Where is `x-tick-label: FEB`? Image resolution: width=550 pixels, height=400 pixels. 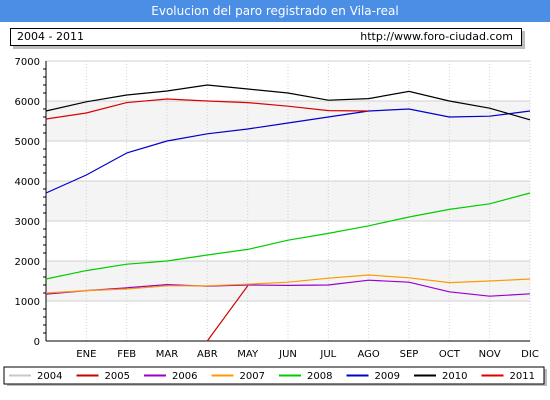 x-tick-label: FEB is located at coordinates (126, 354).